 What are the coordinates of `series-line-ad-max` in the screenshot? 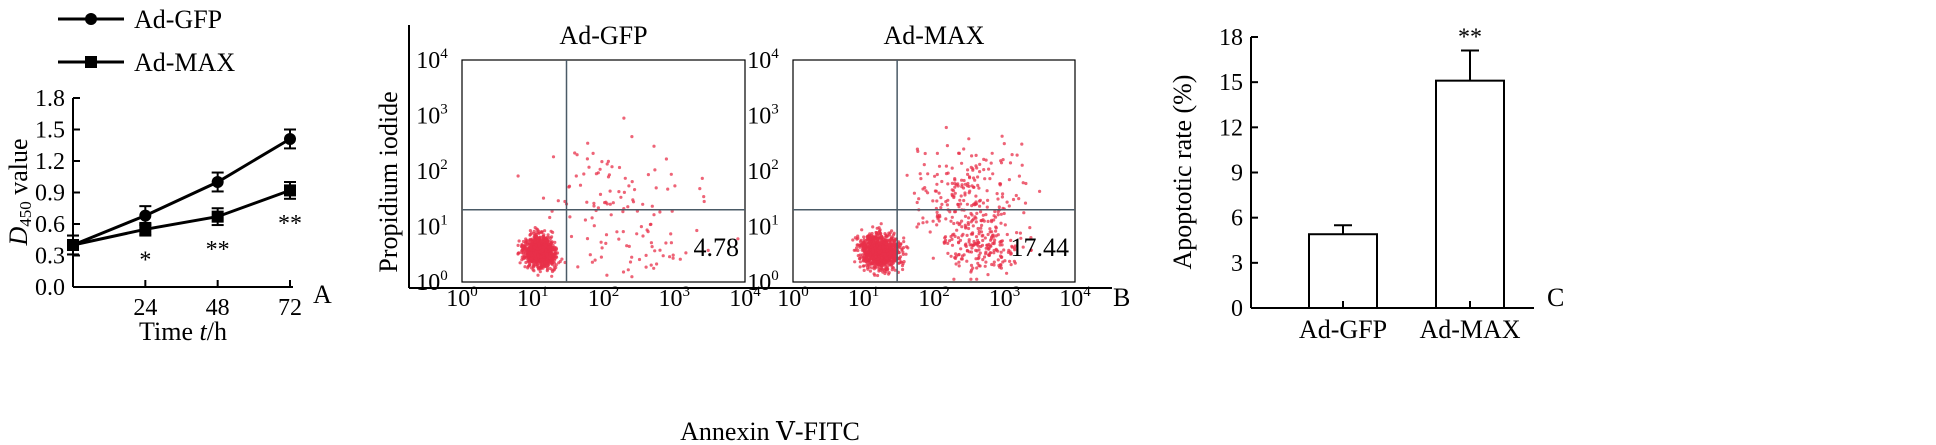 It's located at (181, 217).